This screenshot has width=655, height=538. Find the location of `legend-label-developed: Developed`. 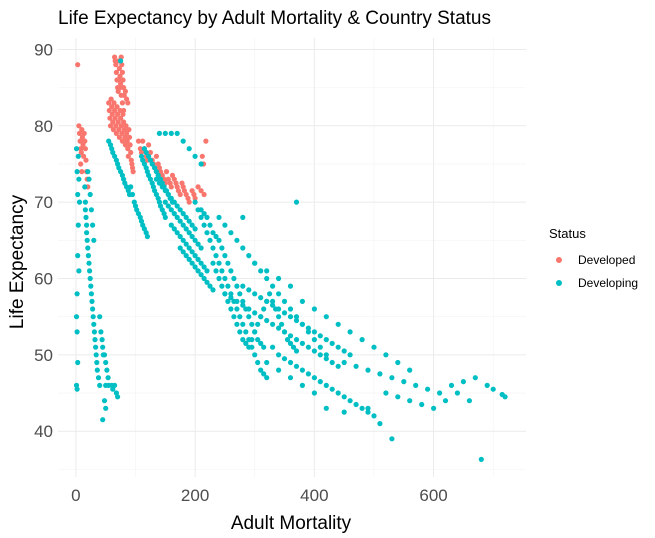

legend-label-developed: Developed is located at coordinates (606, 260).